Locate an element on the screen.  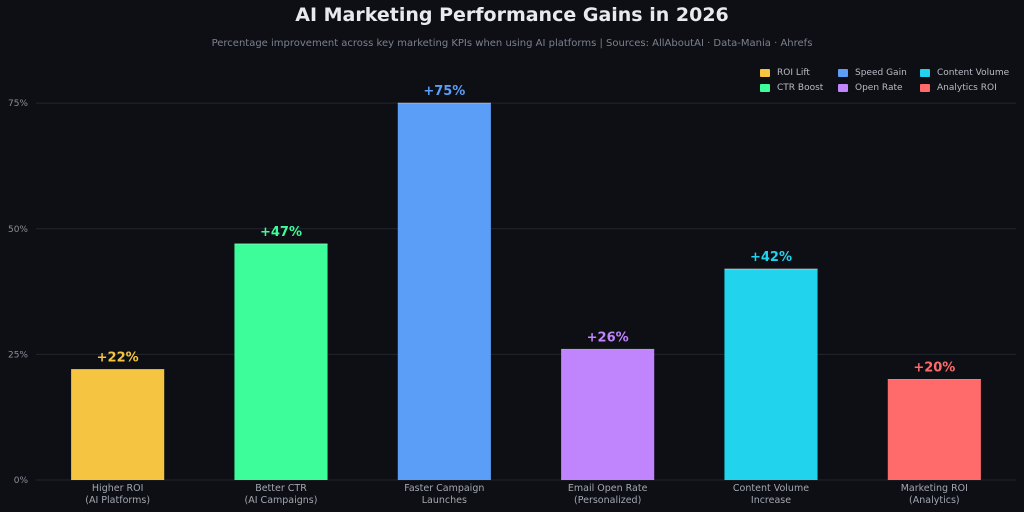
x-tick-label: Launches is located at coordinates (444, 500).